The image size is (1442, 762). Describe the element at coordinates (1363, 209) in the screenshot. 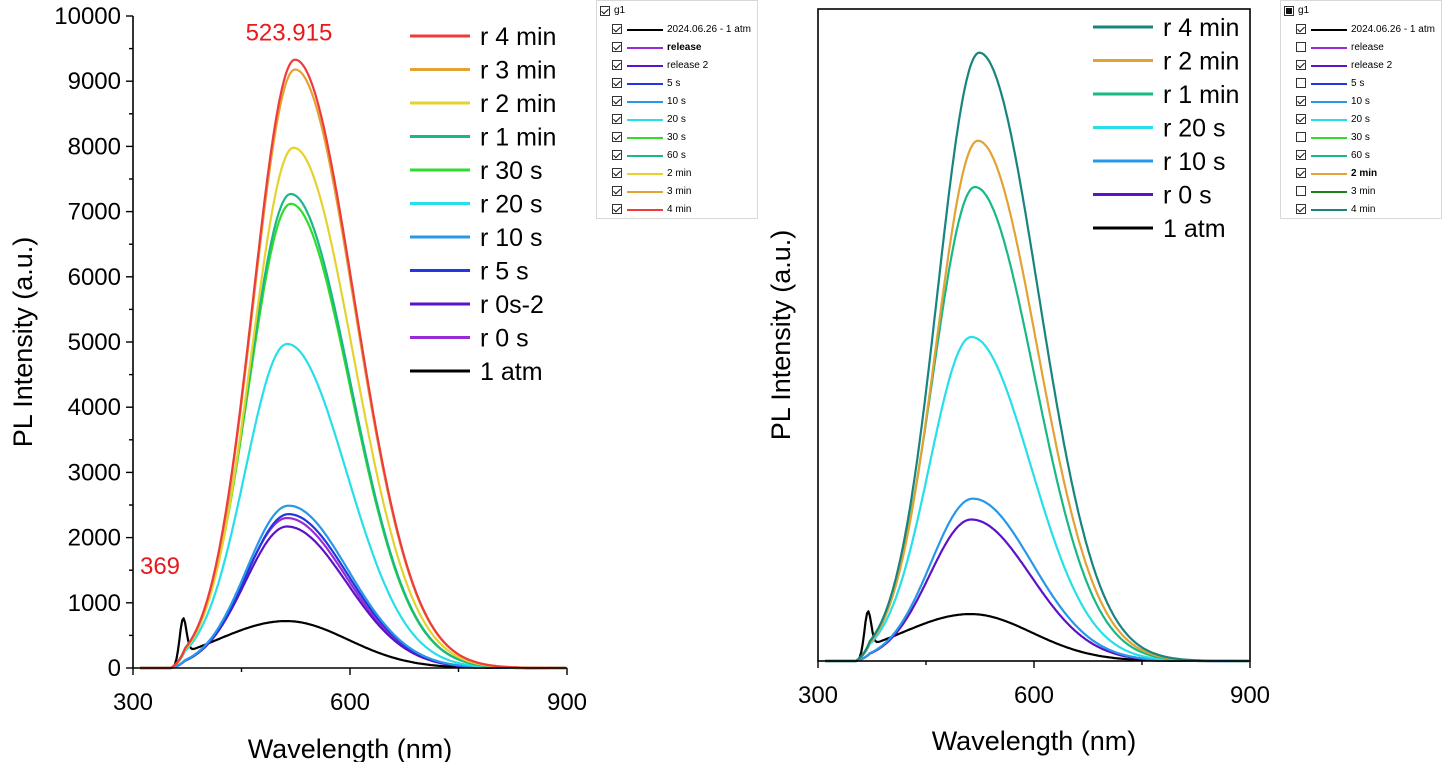

I see `layer-label: 4 min` at that location.